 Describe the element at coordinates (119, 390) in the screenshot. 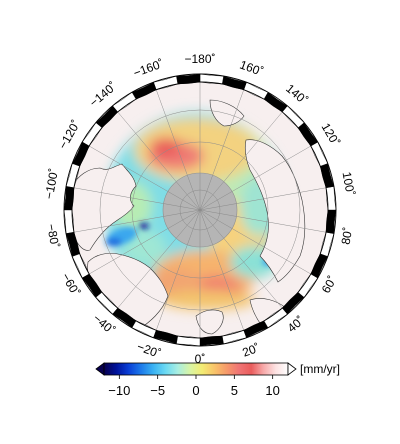

I see `colorbar-tick-label: −10` at that location.